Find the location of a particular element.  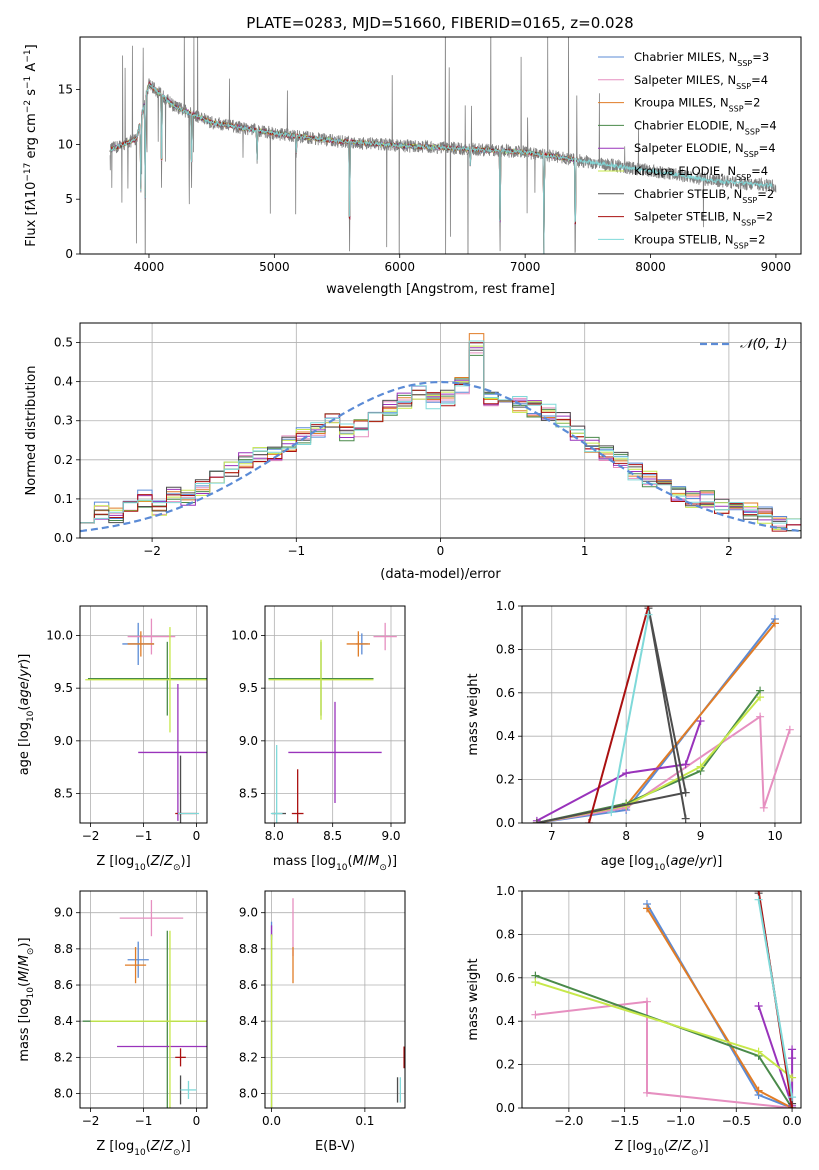

x-tick-label: 7 is located at coordinates (552, 836).